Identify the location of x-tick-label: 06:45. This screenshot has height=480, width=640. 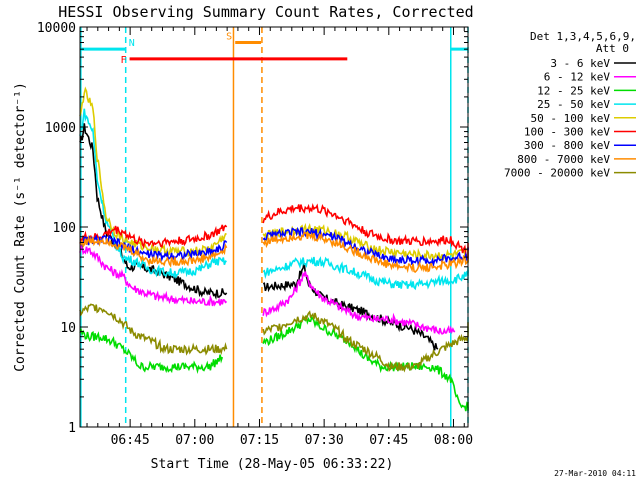
(130, 440).